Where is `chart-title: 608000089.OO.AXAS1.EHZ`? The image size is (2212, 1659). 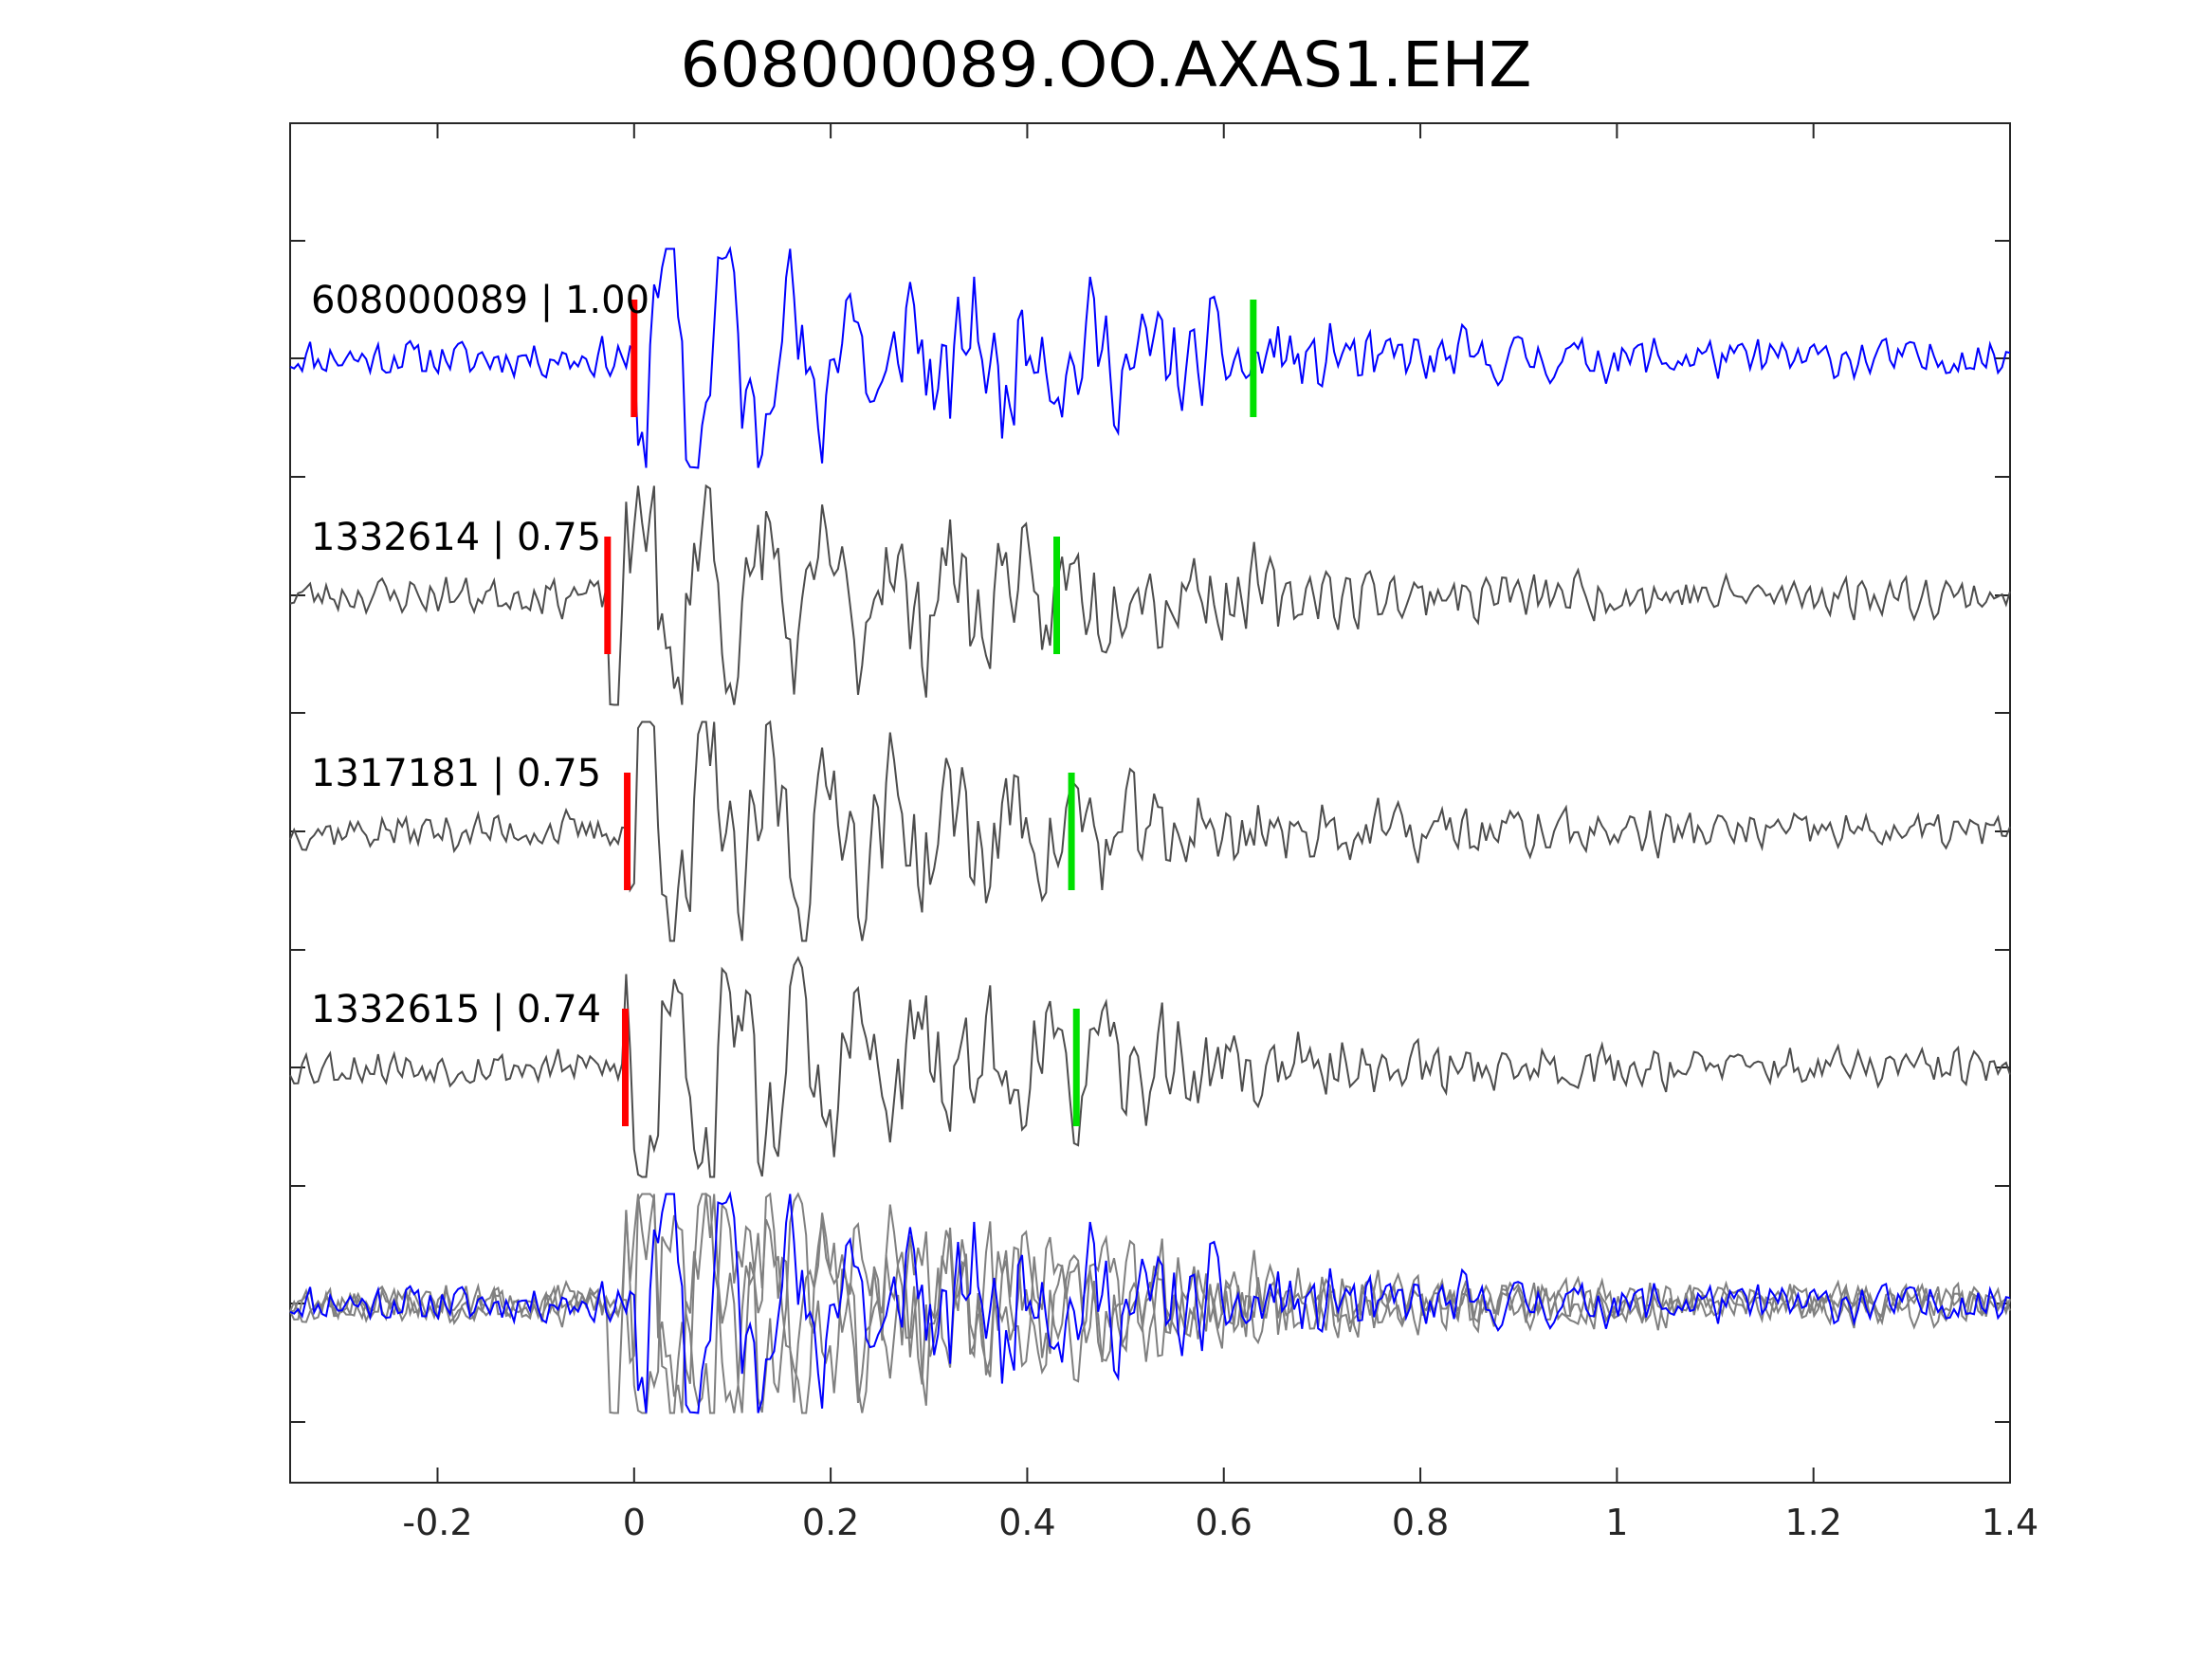 chart-title: 608000089.OO.AXAS1.EHZ is located at coordinates (1106, 64).